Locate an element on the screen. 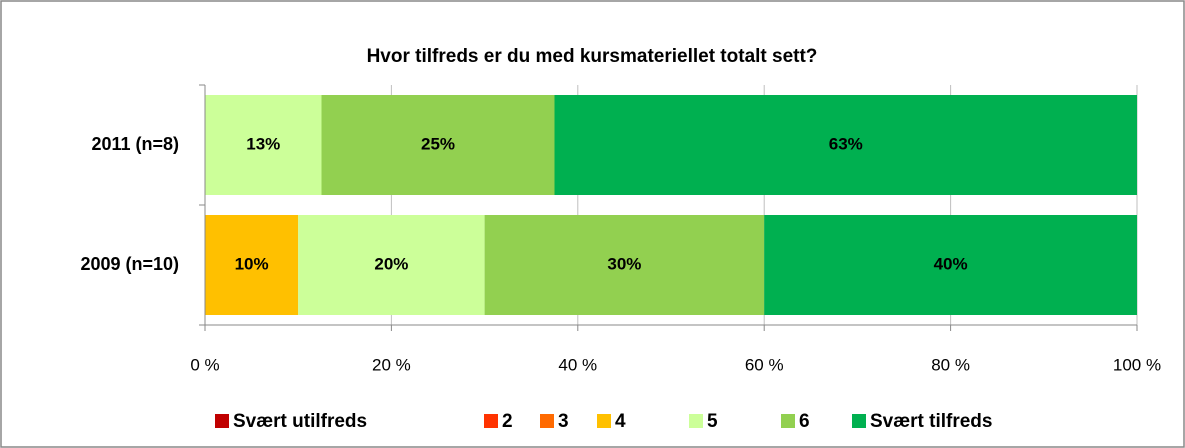 The width and height of the screenshot is (1185, 448). y-tick-label: 2011 (n=8) is located at coordinates (135, 144).